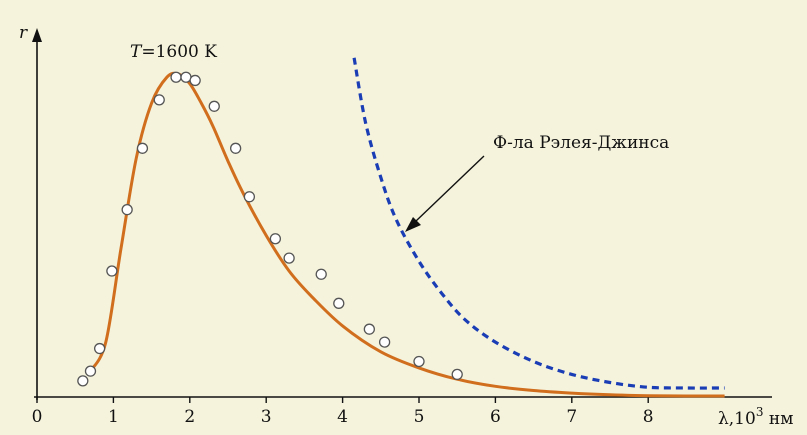 Image resolution: width=807 pixels, height=435 pixels. What do you see at coordinates (450, 188) in the screenshot?
I see `annotation-arrow-line` at bounding box center [450, 188].